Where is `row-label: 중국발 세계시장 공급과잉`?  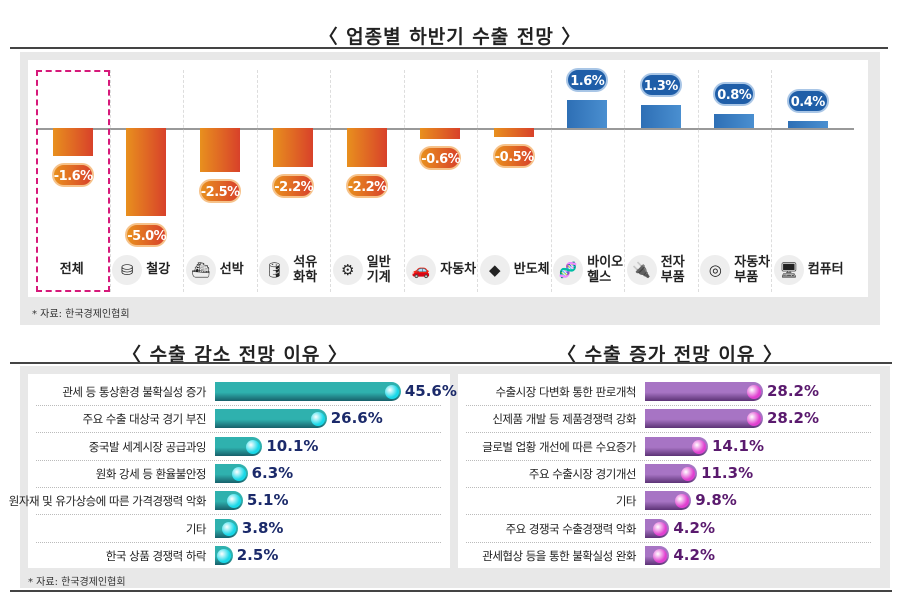
row-label: 중국발 세계시장 공급과잉 is located at coordinates (147, 446).